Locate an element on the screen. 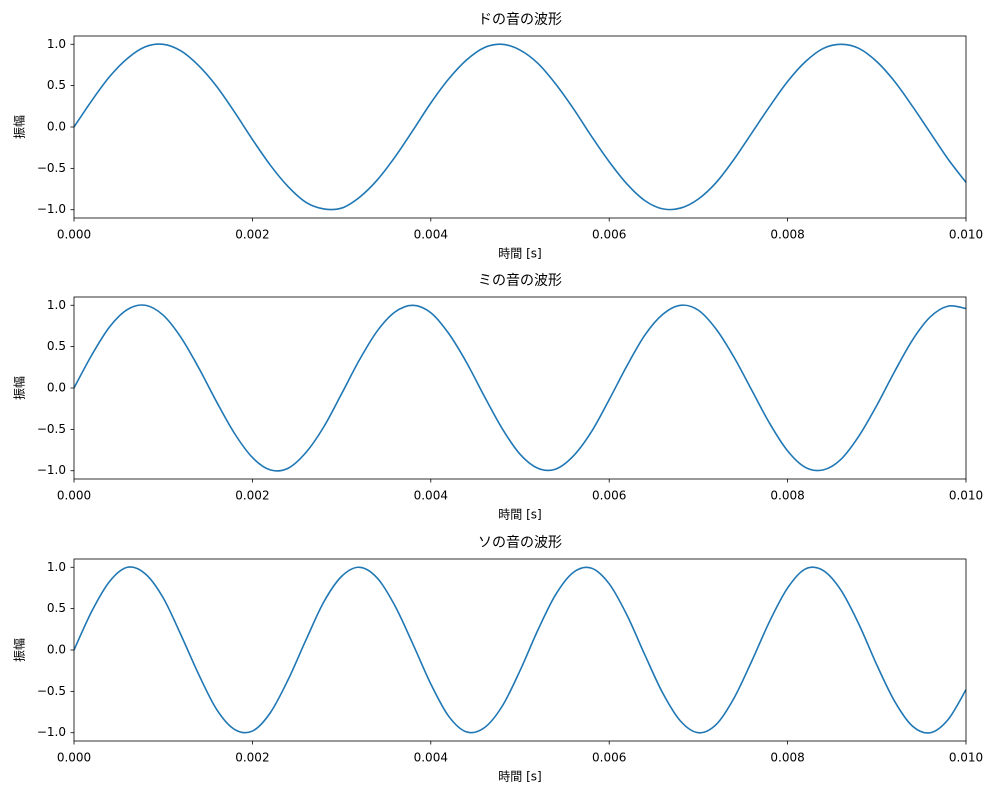  chart-title: ソの音の波形 is located at coordinates (520, 542).